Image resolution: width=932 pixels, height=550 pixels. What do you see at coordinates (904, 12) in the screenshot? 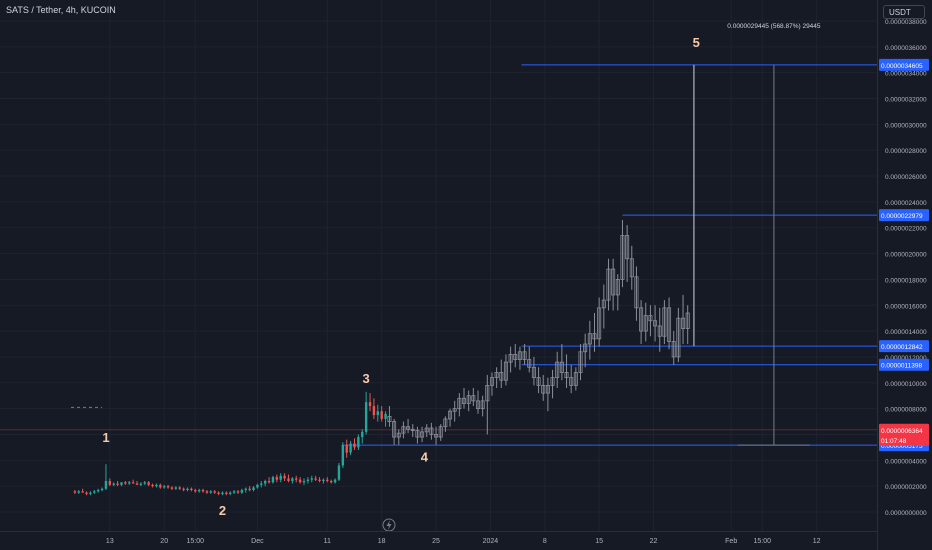
I see `currency-selector: USDT` at bounding box center [904, 12].